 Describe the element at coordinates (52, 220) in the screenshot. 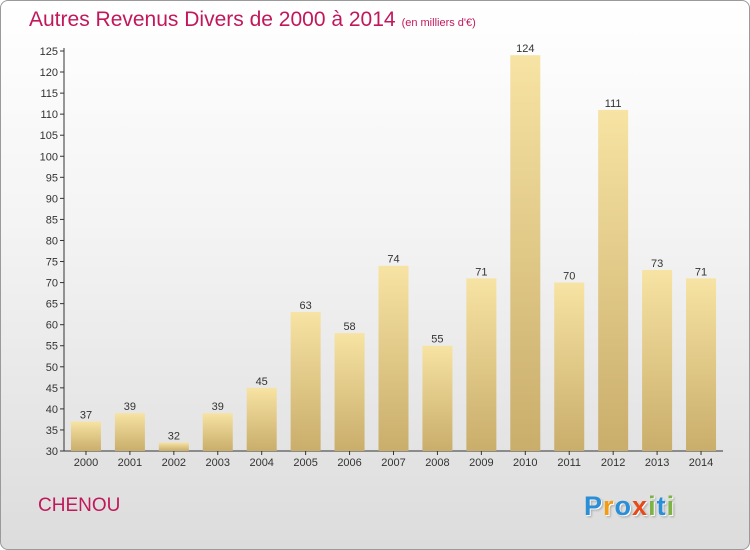

I see `y-tick-label: 85` at that location.